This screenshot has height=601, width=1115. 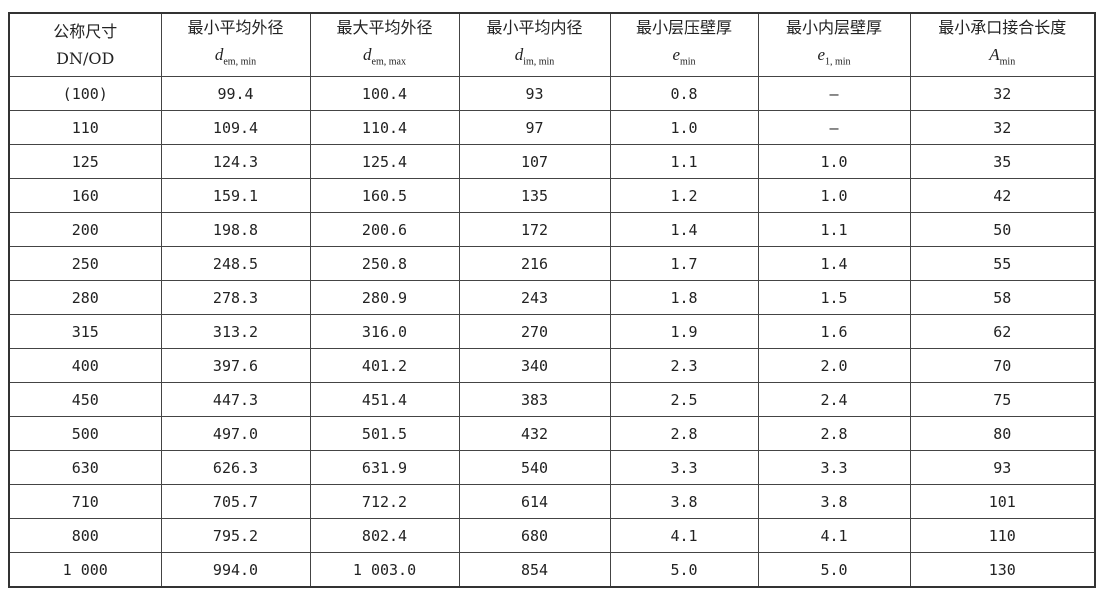 I want to click on symbol: DN/OD, so click(x=85, y=58).